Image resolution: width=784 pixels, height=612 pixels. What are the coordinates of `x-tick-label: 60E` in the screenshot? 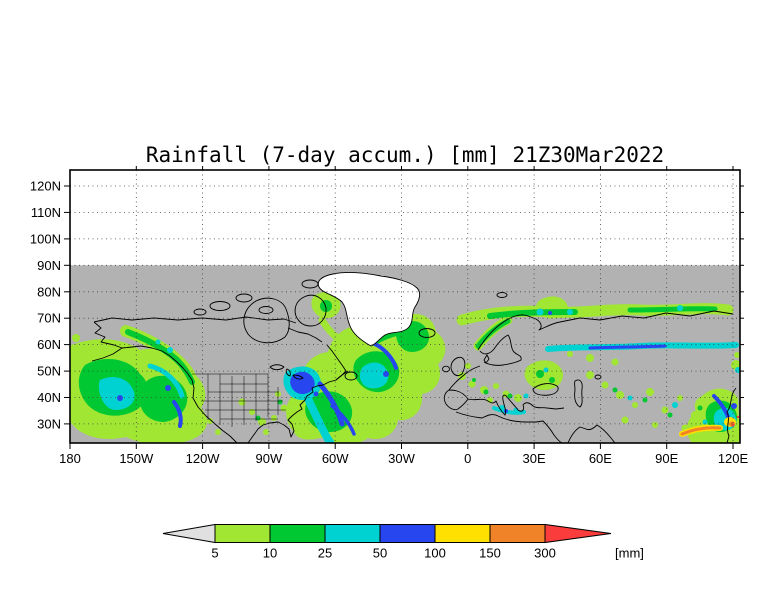 It's located at (600, 458).